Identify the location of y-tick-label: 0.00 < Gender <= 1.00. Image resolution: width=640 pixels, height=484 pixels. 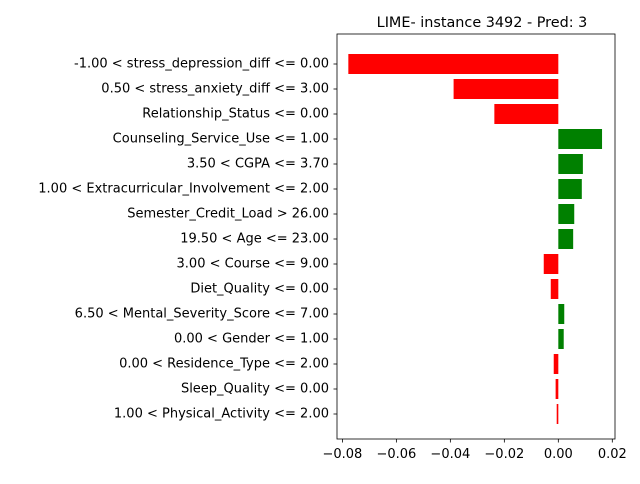
(251, 339).